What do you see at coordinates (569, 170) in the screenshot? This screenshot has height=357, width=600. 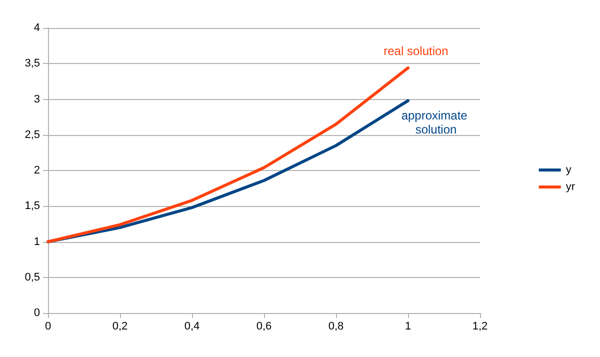 I see `legend-label: y` at bounding box center [569, 170].